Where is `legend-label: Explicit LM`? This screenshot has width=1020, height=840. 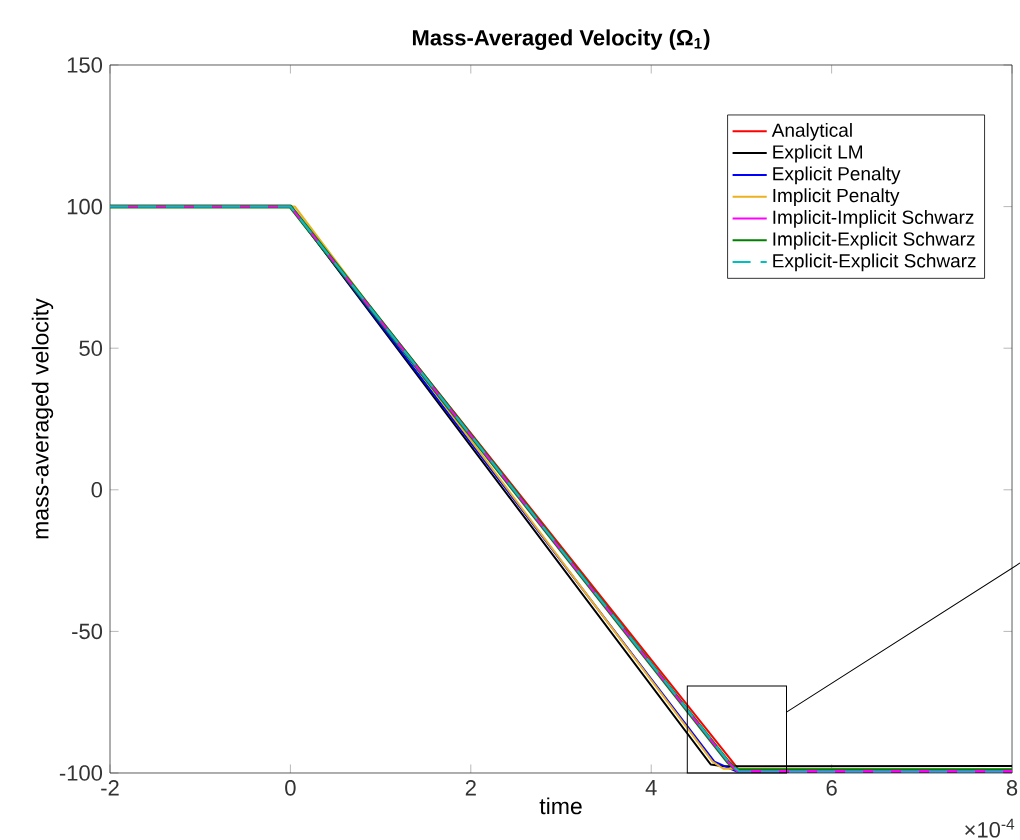 legend-label: Explicit LM is located at coordinates (818, 153).